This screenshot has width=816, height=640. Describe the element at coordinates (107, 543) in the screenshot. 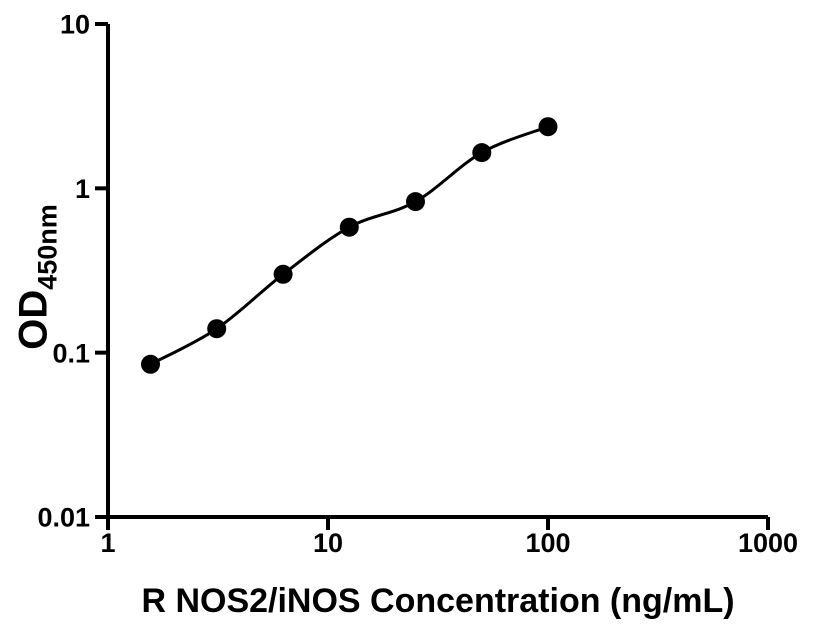

I see `x-tick-label-1: 1` at that location.